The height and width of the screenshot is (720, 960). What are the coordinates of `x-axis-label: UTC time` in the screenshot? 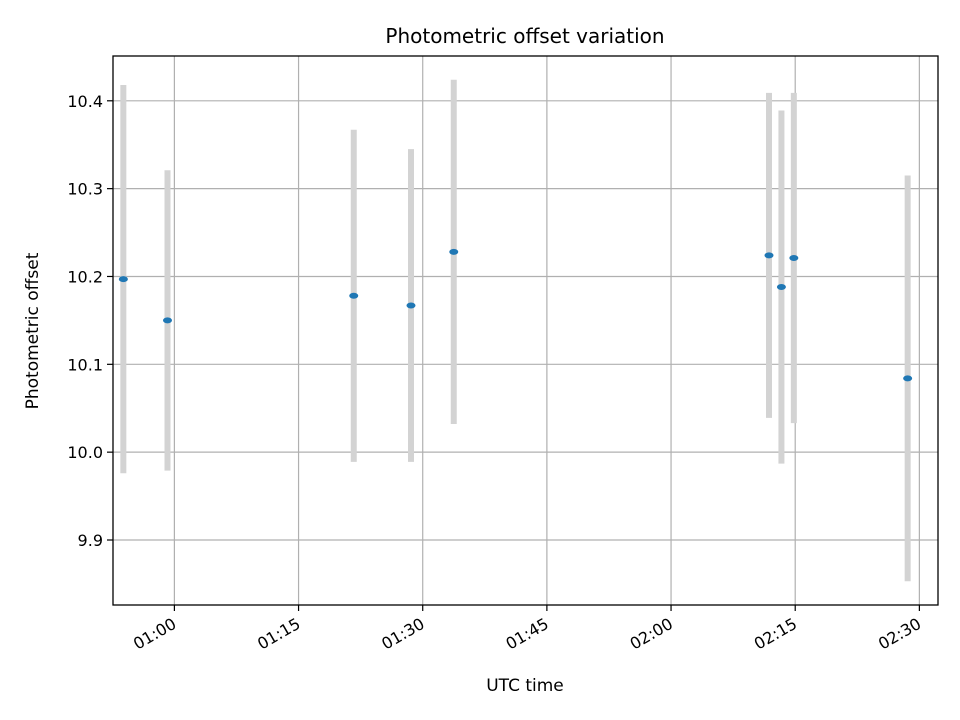 It's located at (525, 686).